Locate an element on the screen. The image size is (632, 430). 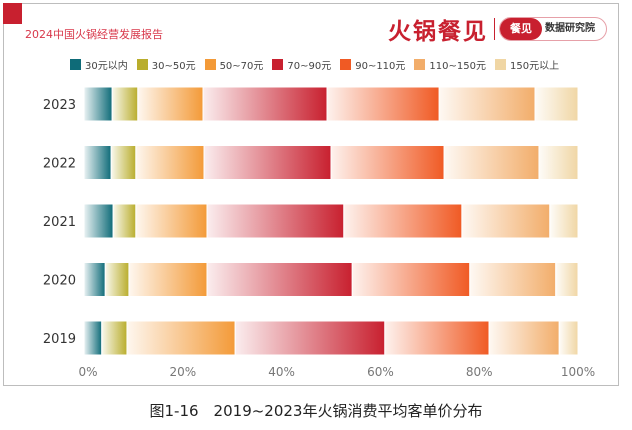
category-label: 2022 is located at coordinates (59, 164).